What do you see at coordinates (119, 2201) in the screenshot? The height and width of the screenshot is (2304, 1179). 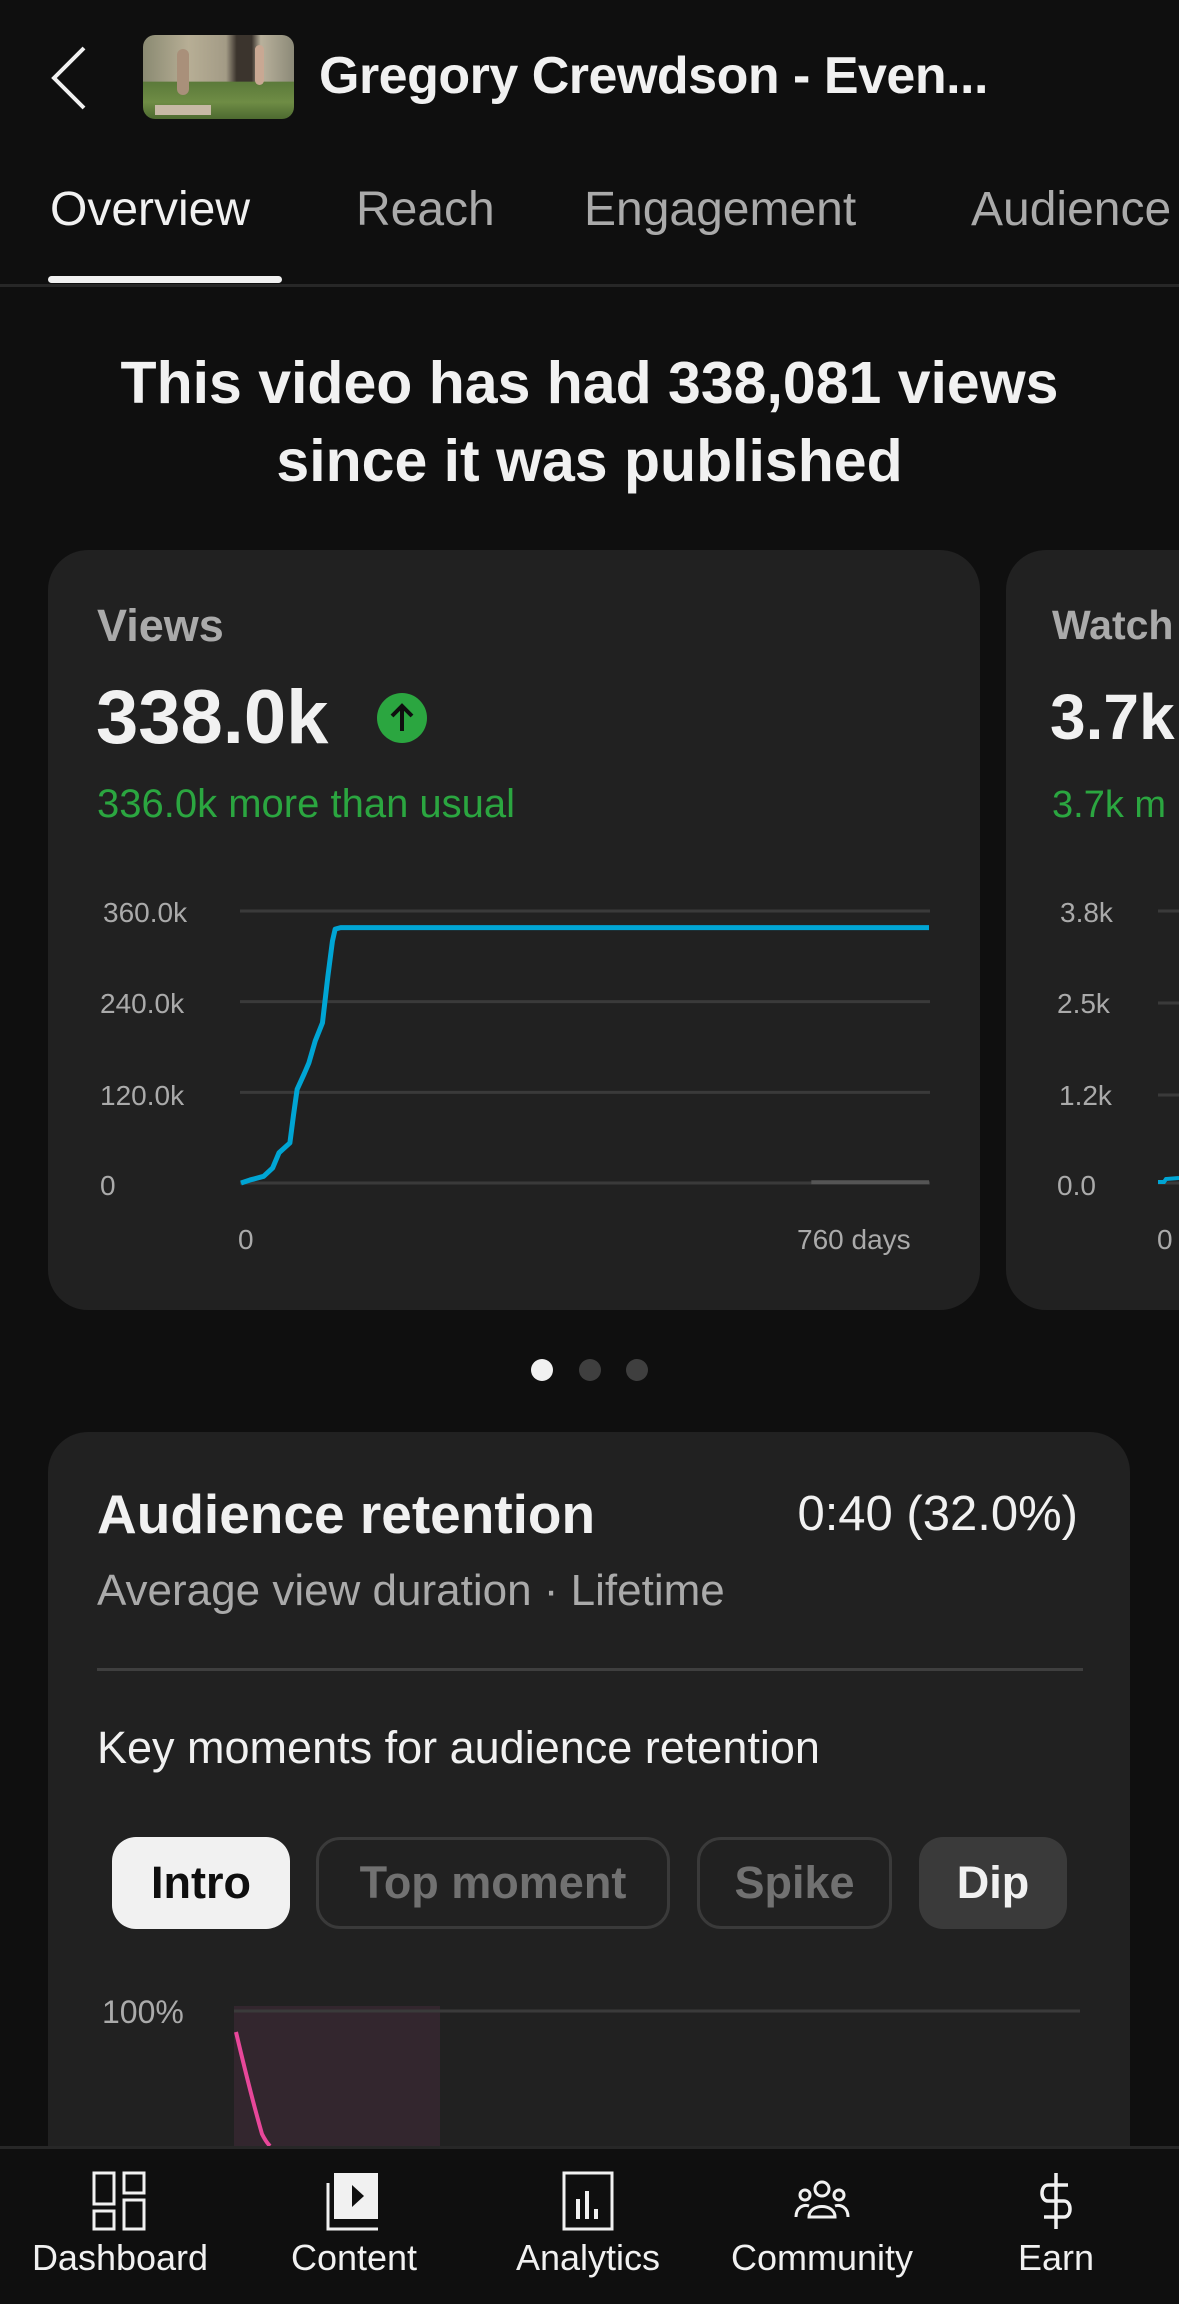 I see `dashboard-icon` at bounding box center [119, 2201].